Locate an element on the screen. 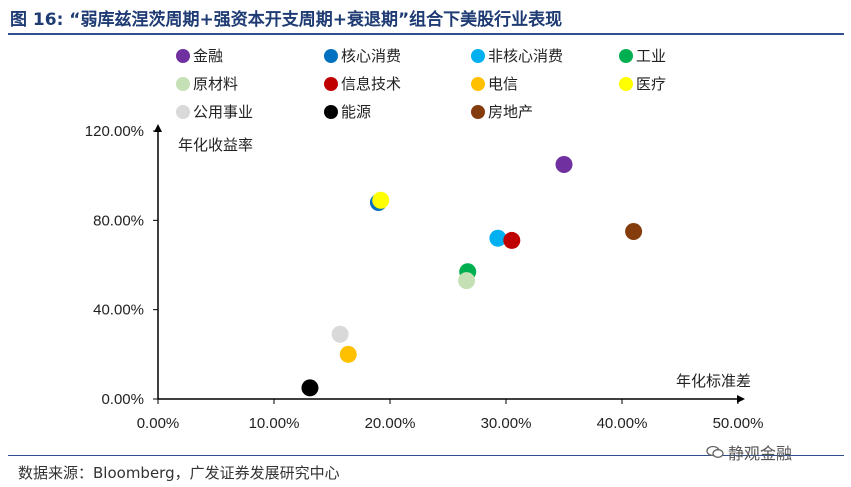  x-tick-label: 0.00% is located at coordinates (158, 423).